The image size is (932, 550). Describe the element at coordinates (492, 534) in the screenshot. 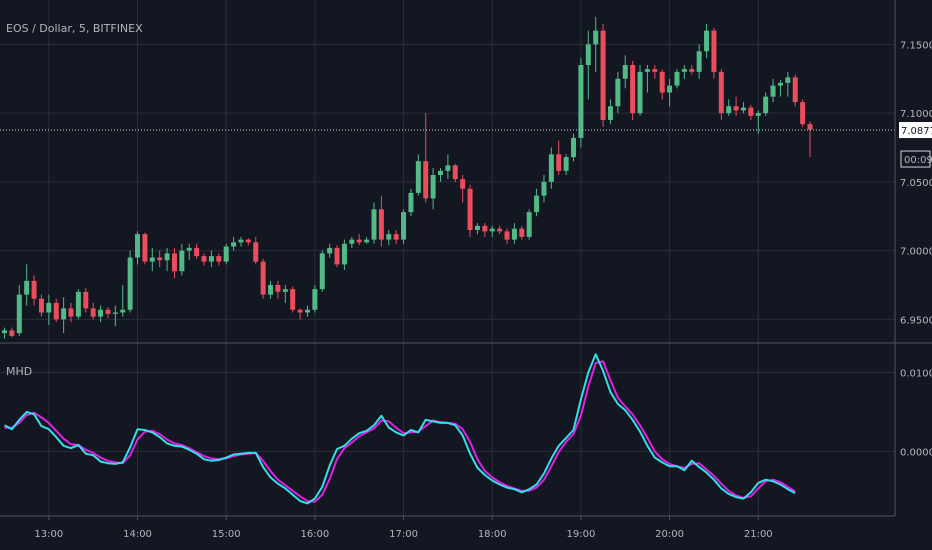

I see `x-tick-label: 18:00` at that location.